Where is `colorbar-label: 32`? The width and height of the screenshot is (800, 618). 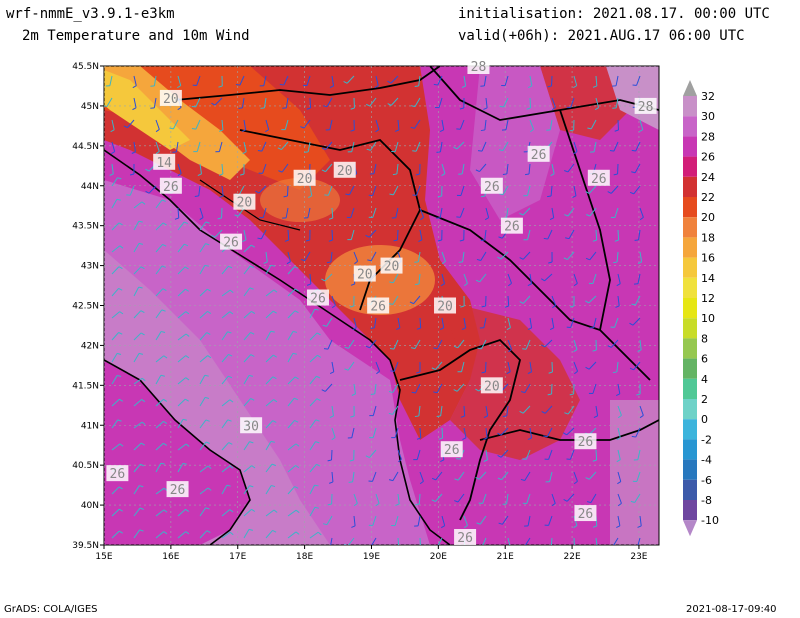
colorbar-label: 32 is located at coordinates (708, 96).